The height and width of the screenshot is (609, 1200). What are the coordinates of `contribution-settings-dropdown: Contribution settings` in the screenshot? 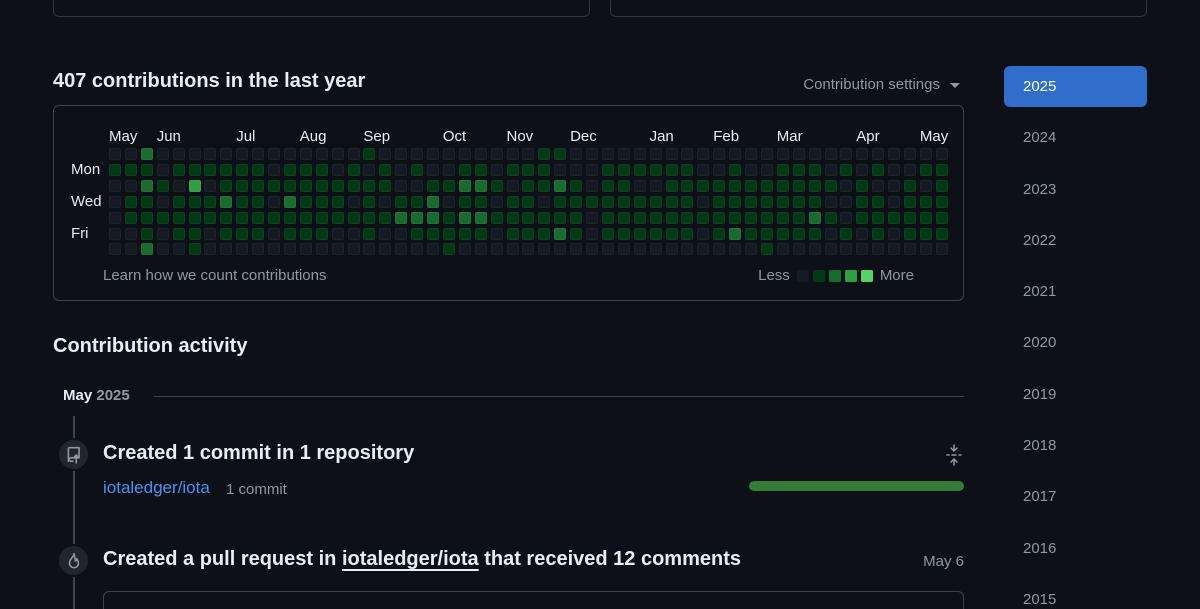 It's located at (881, 84).